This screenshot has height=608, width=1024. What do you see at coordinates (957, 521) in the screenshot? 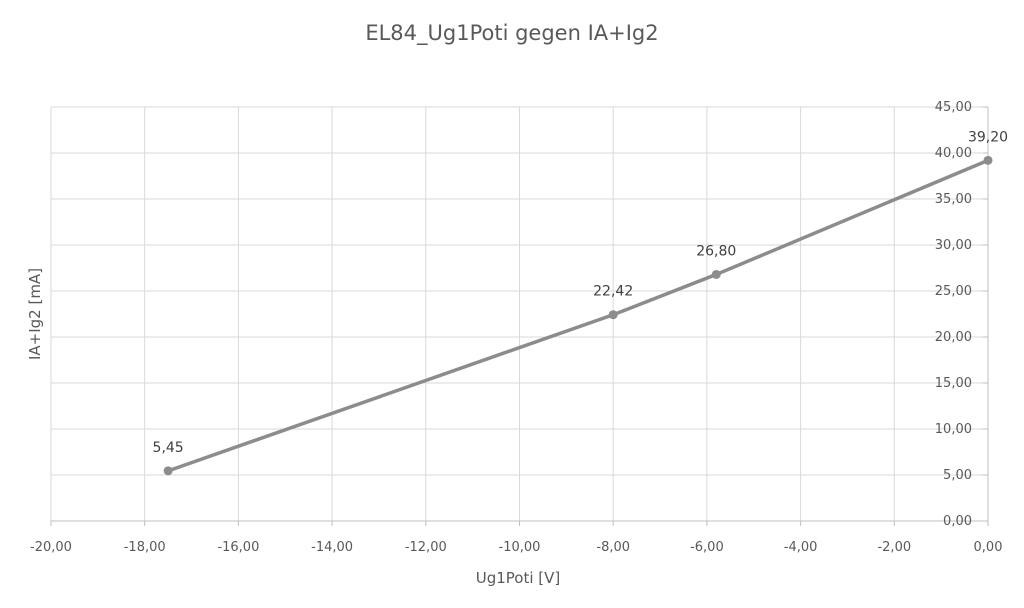
I see `y-tick-label: 0,00` at bounding box center [957, 521].